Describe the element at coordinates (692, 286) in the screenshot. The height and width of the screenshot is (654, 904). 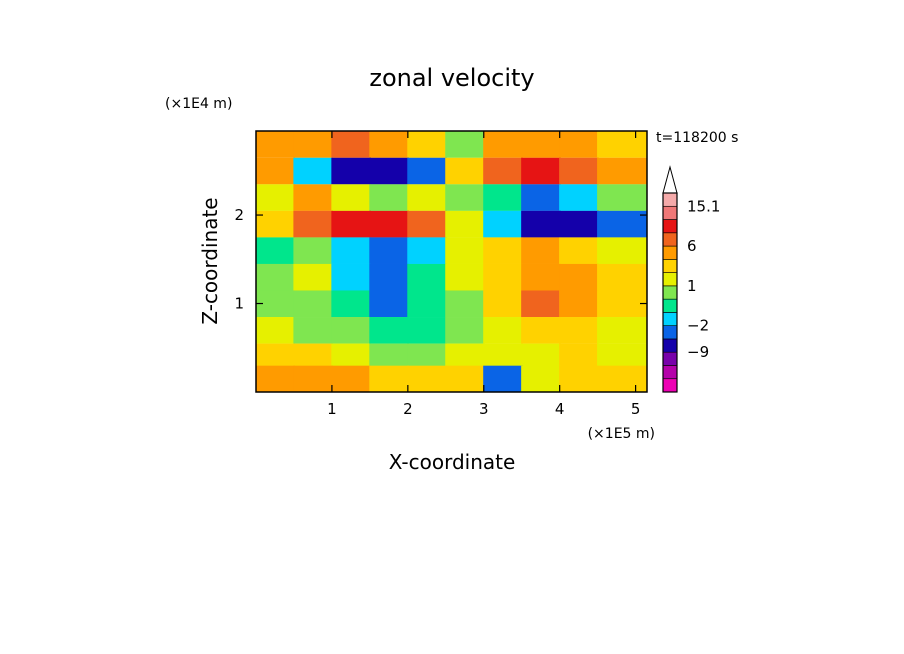
I see `colorbar-label: 1` at that location.